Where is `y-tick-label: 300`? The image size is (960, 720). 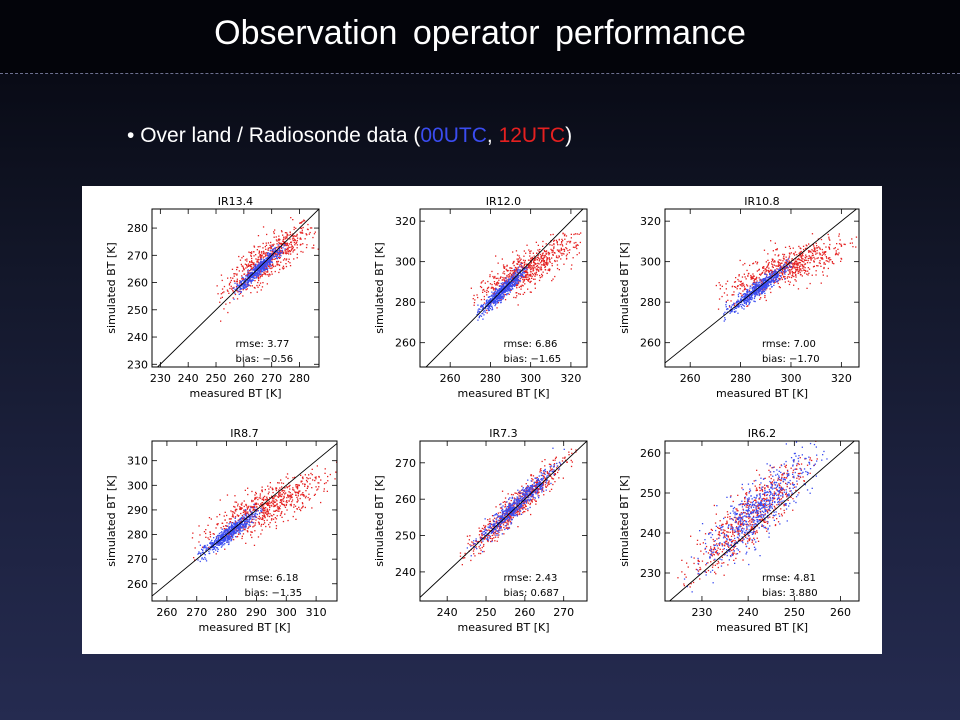
y-tick-label: 300 is located at coordinates (405, 262).